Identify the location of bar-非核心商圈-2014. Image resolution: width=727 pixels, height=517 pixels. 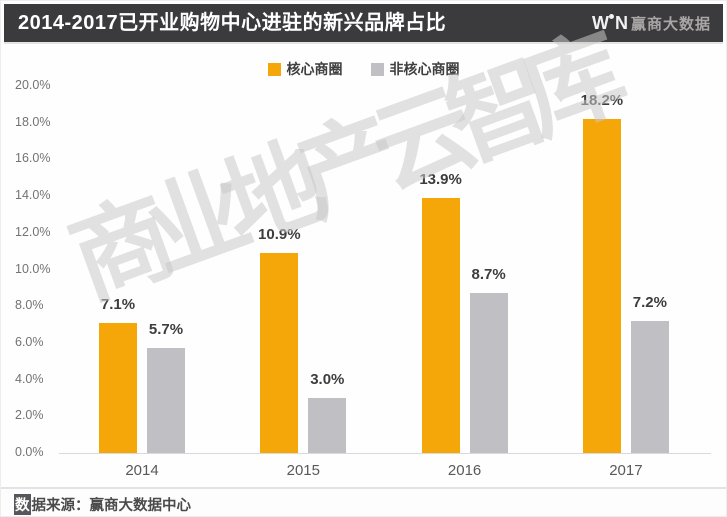
(166, 400).